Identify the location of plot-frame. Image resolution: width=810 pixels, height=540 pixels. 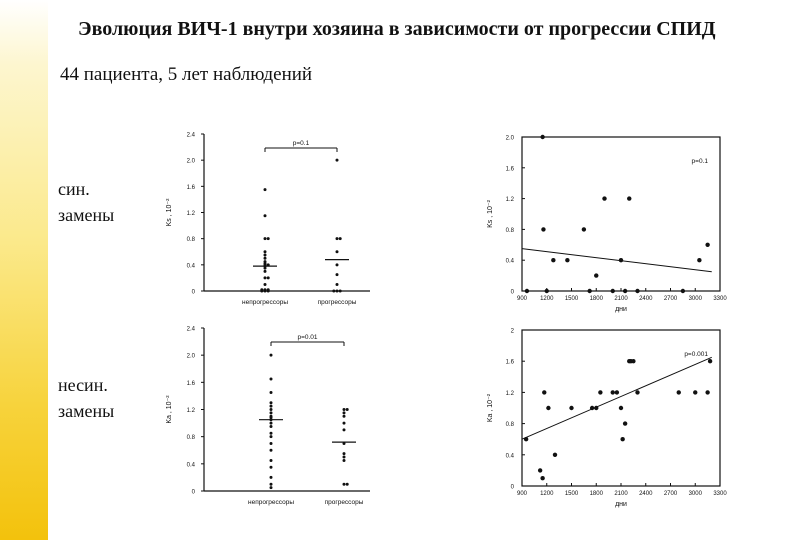
(621, 214).